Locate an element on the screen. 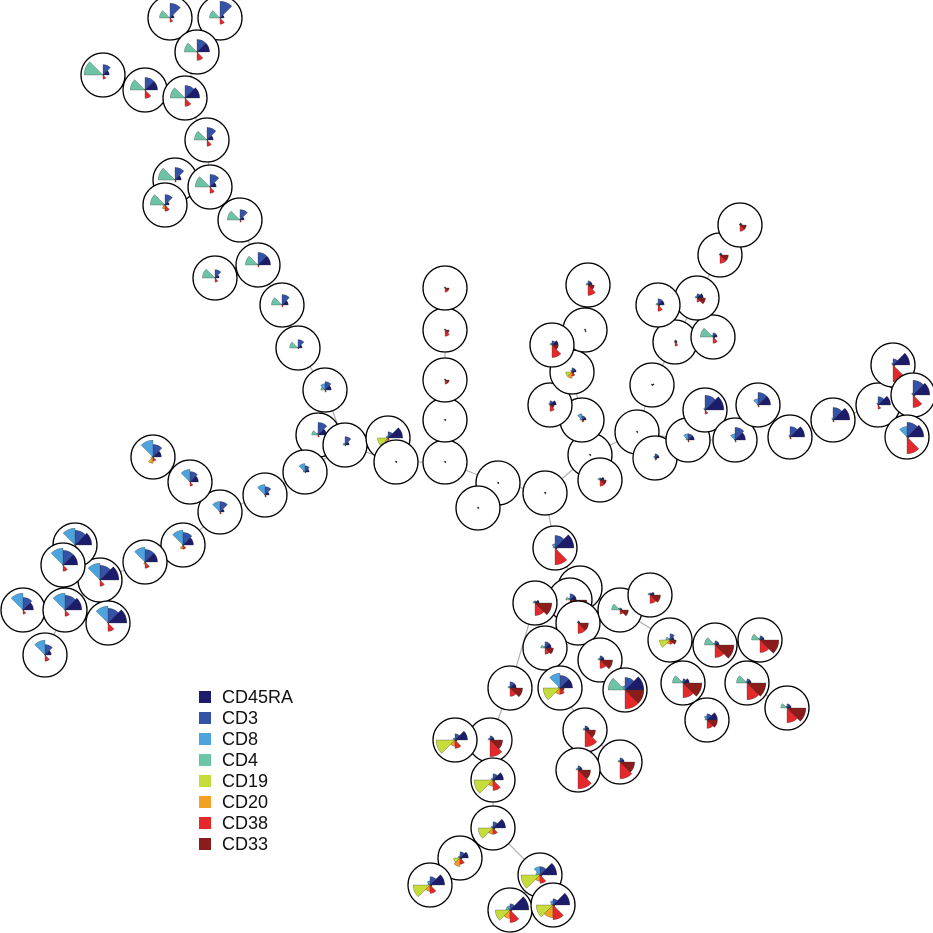 This screenshot has height=933, width=933. legend-label: CD8 is located at coordinates (240, 739).